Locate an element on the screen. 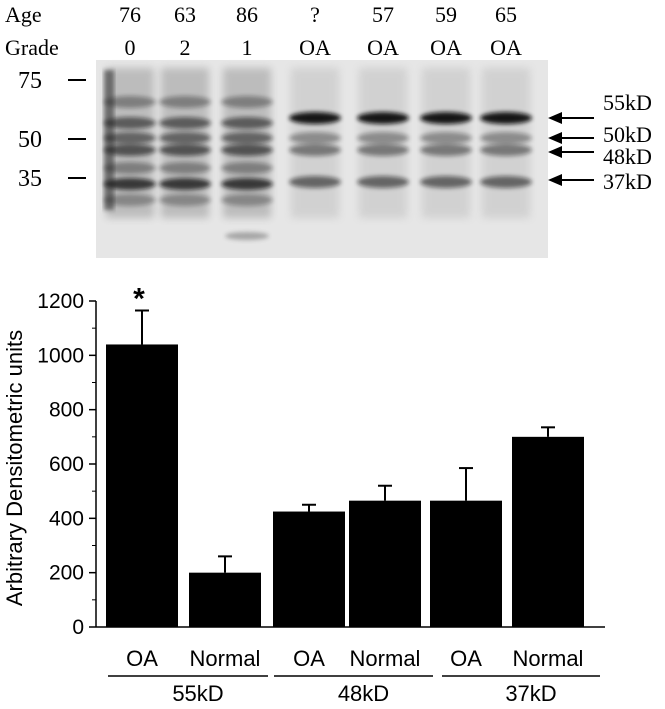 The height and width of the screenshot is (709, 665). marker-35: 35 is located at coordinates (52, 179).